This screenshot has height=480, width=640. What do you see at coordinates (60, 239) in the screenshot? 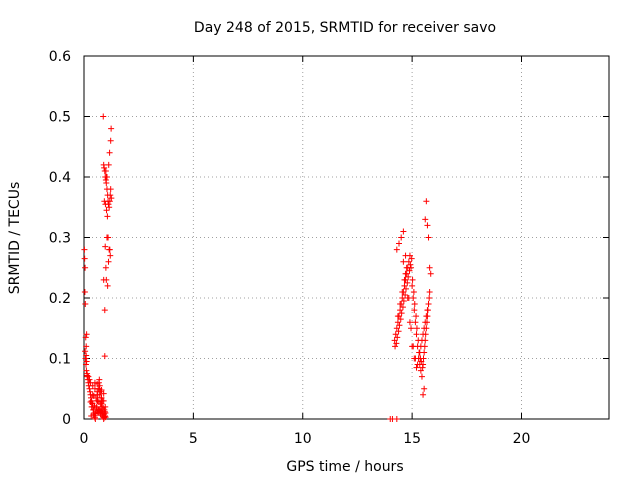
I see `y-tick-label: 0.3` at bounding box center [60, 239].